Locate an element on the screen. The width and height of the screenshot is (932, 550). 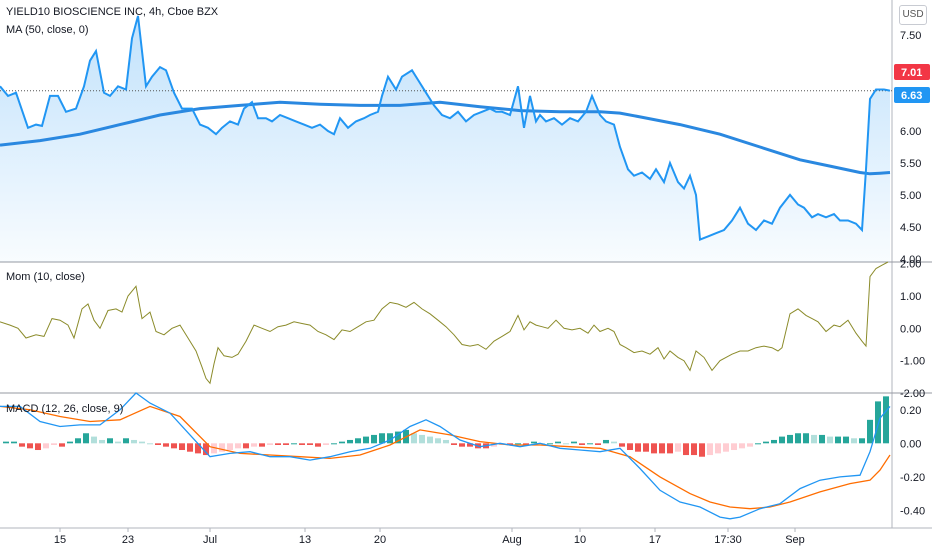
price-tick-label: 5.00 is located at coordinates (910, 196).